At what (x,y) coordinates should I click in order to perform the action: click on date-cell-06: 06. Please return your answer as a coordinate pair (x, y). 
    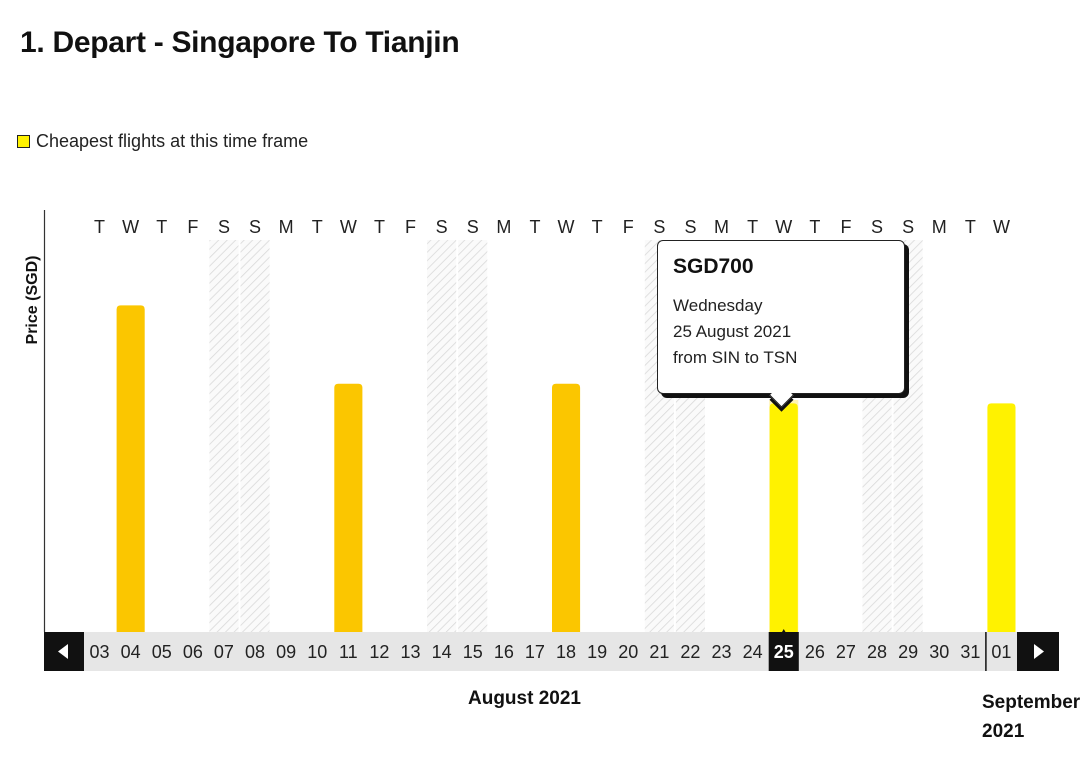
    Looking at the image, I should click on (192, 651).